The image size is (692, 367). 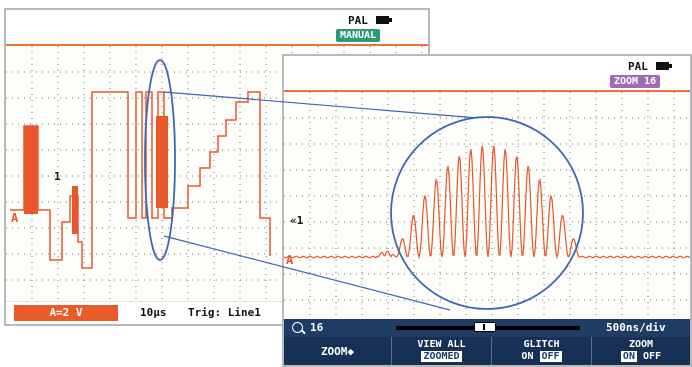 I want to click on zoom-mode-label: PAL, so click(x=638, y=66).